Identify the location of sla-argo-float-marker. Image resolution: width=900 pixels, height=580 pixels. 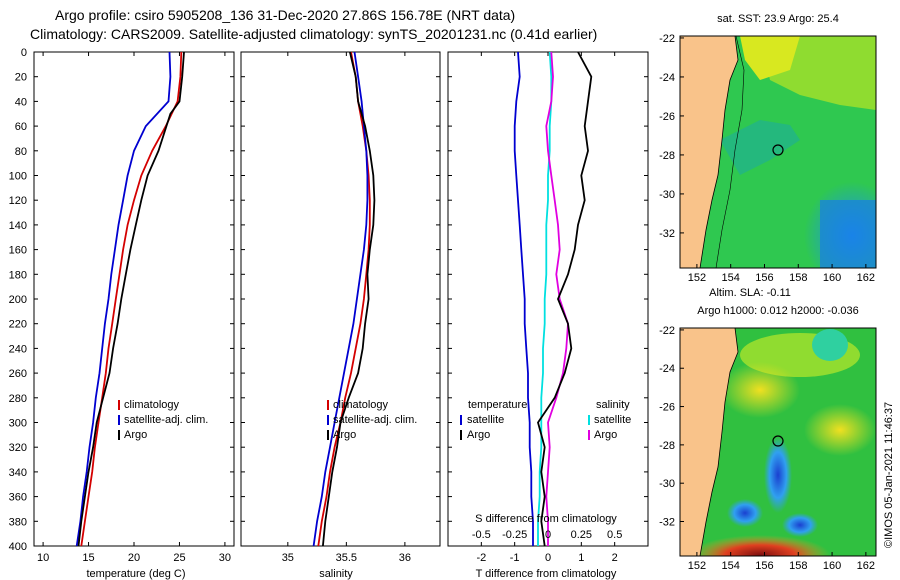
(778, 441).